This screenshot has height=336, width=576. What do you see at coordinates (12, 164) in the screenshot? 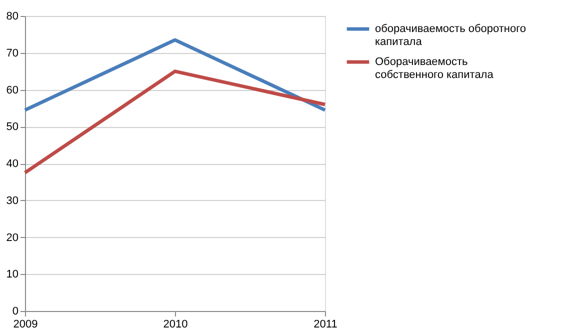
I see `y-tick-label: 40` at bounding box center [12, 164].